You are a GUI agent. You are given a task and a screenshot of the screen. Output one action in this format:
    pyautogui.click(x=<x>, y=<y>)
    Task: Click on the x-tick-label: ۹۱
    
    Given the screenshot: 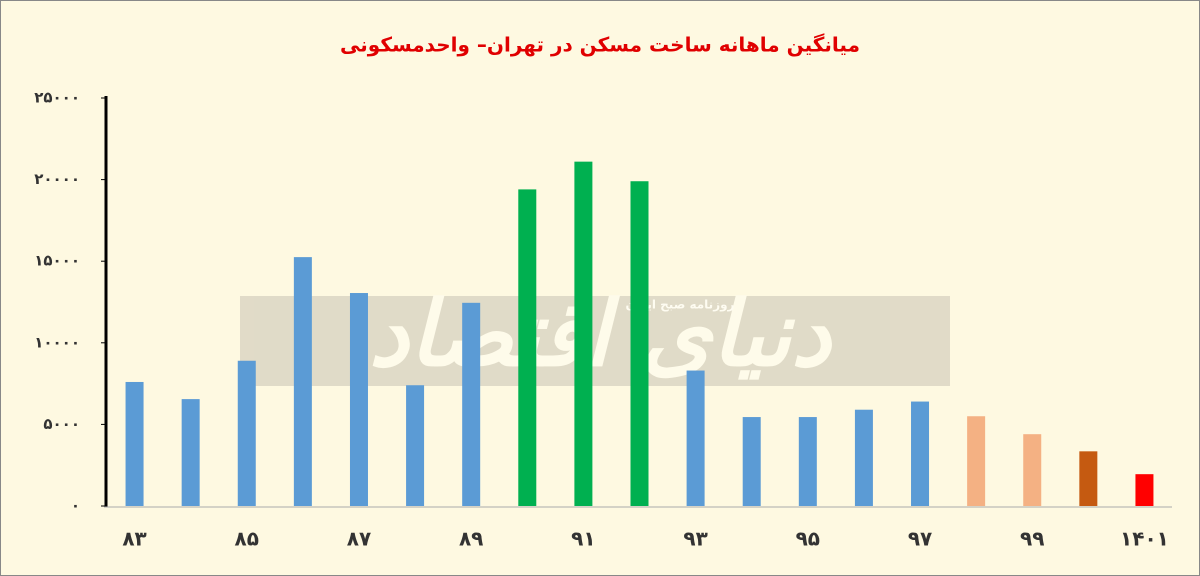 What is the action you would take?
    pyautogui.click(x=583, y=539)
    